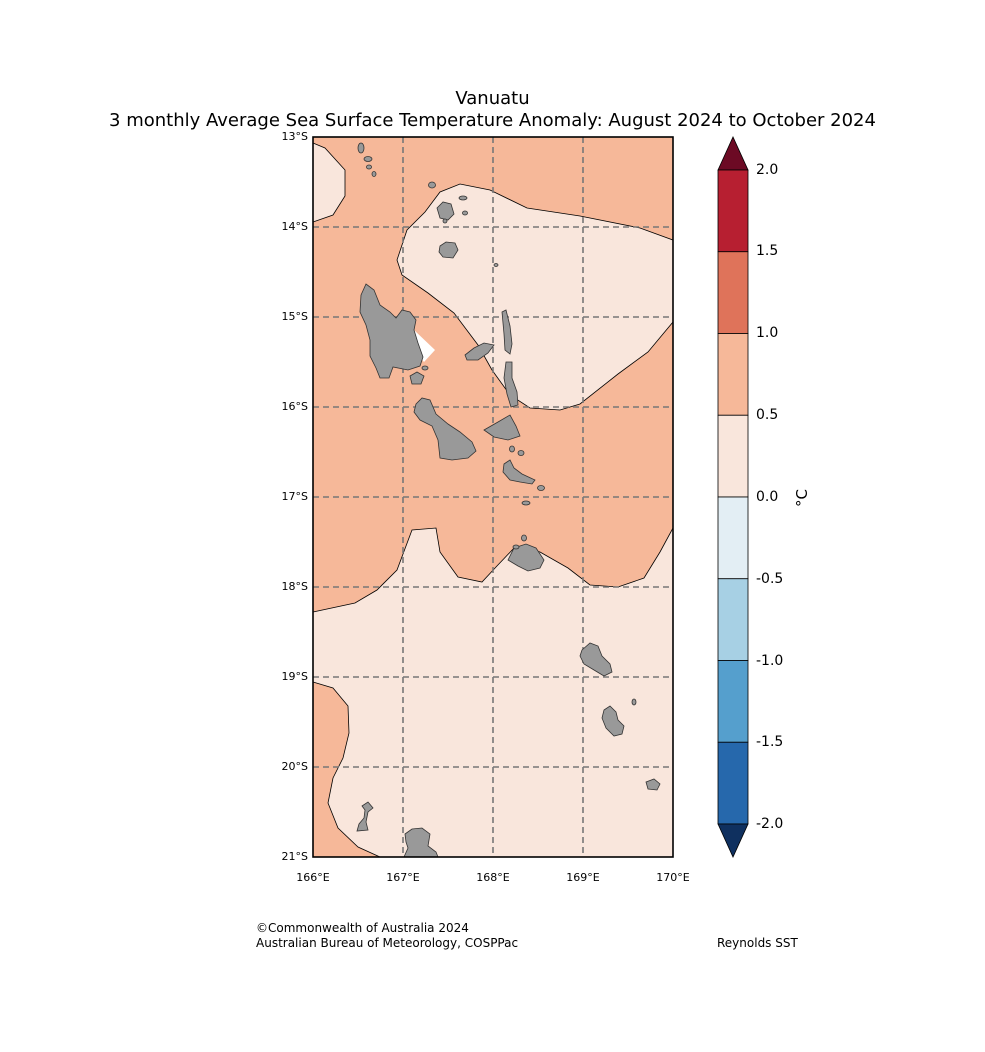 The width and height of the screenshot is (985, 1052). Describe the element at coordinates (493, 877) in the screenshot. I see `lon-label: 168°E` at that location.